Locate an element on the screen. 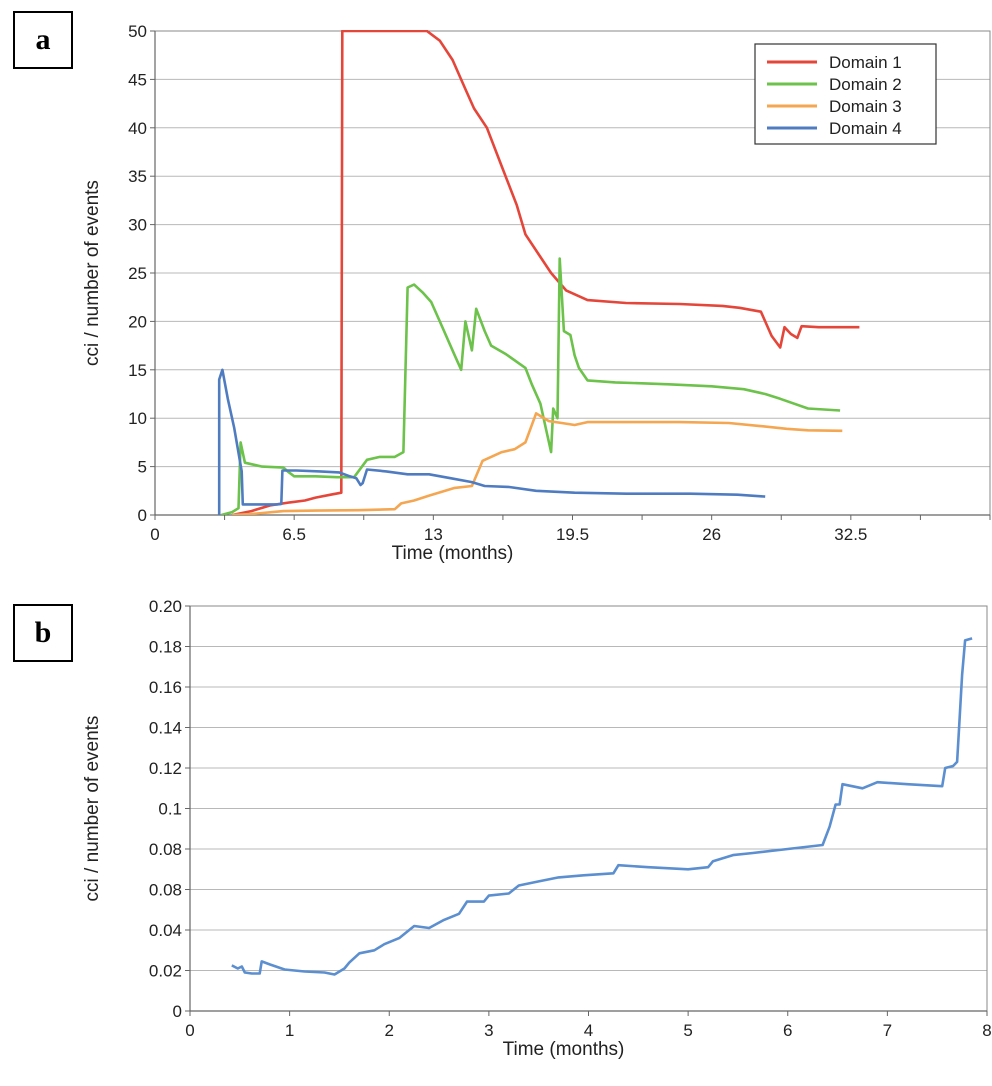 This screenshot has width=992, height=1086. x-tick-label: 3 is located at coordinates (488, 1030).